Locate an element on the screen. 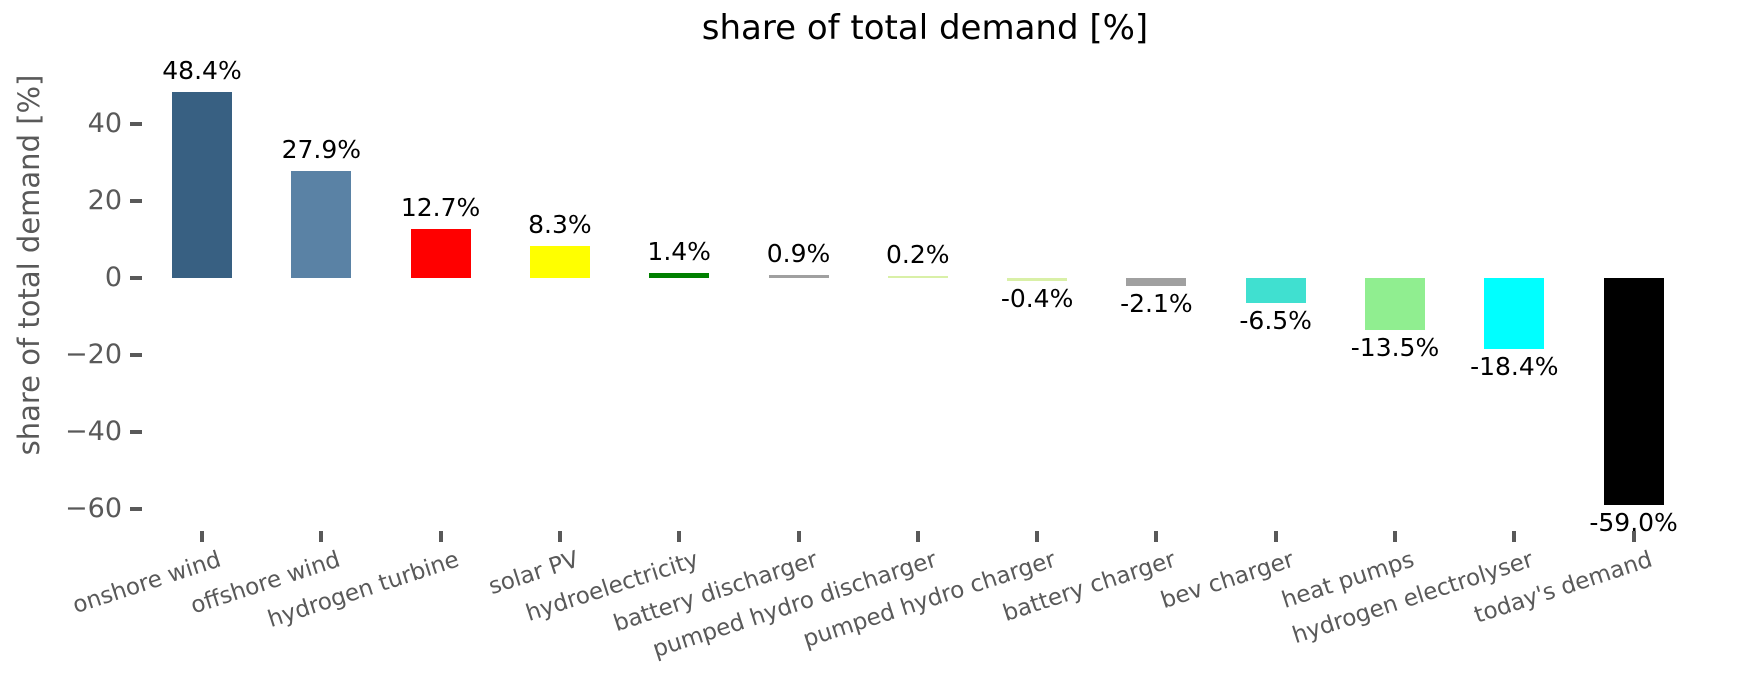  bar-value-label: 27.9% is located at coordinates (321, 149).